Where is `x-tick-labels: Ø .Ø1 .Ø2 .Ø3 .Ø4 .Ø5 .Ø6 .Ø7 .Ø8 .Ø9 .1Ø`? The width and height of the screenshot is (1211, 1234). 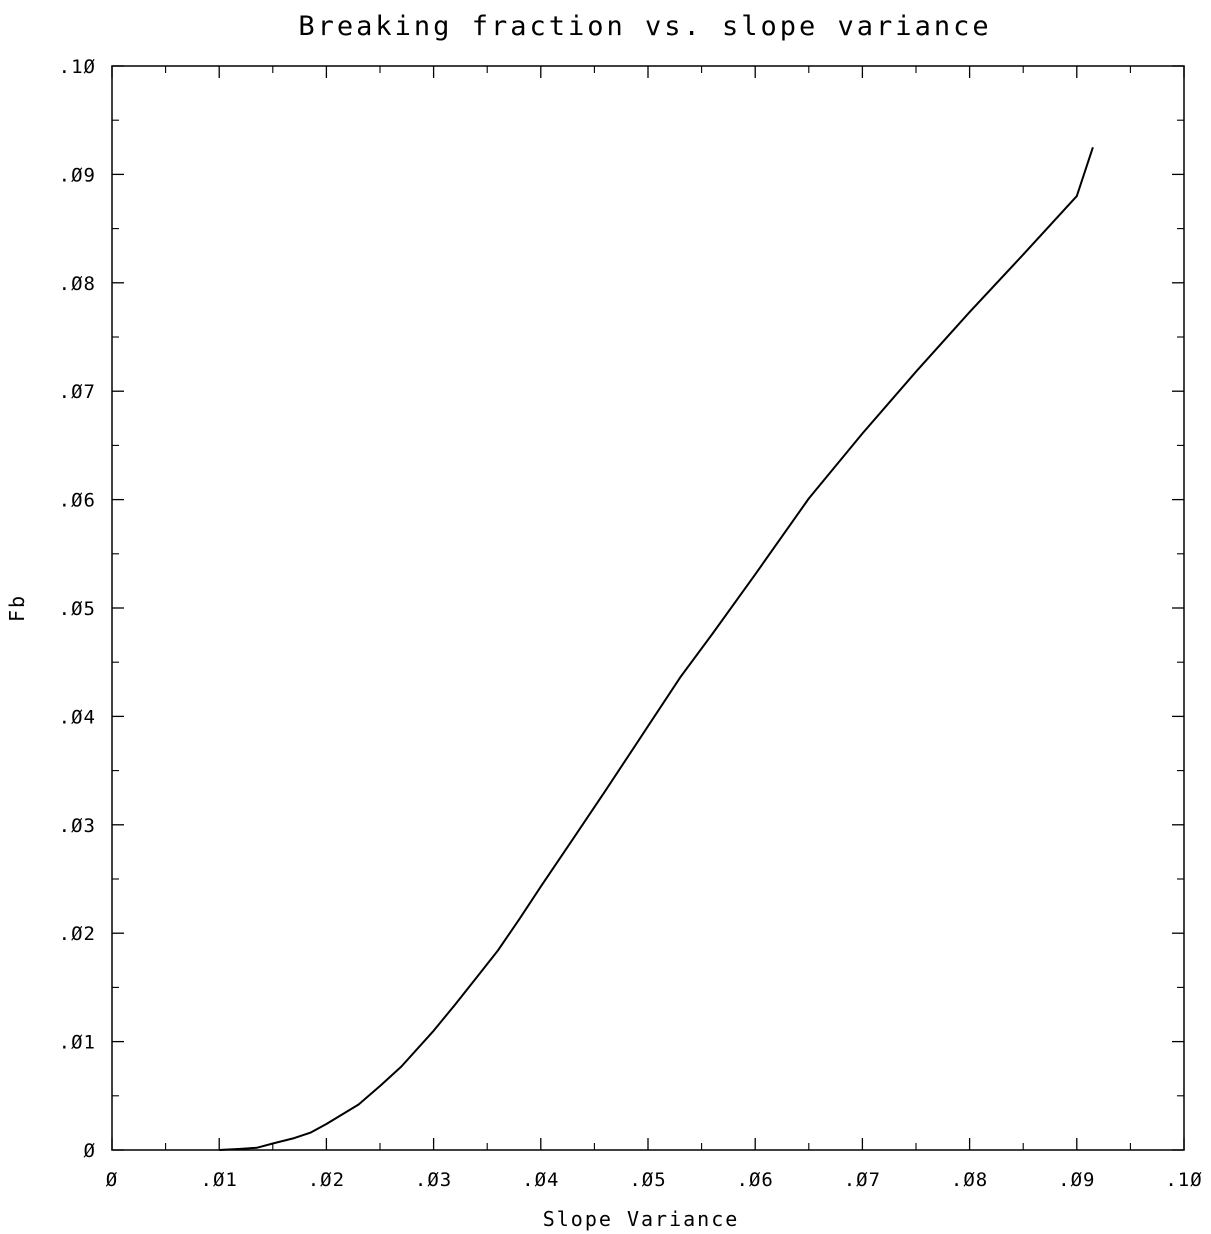 x-tick-labels: Ø .Ø1 .Ø2 .Ø3 .Ø4 .Ø5 .Ø6 .Ø7 .Ø8 .Ø9 .1Ø is located at coordinates (654, 1180).